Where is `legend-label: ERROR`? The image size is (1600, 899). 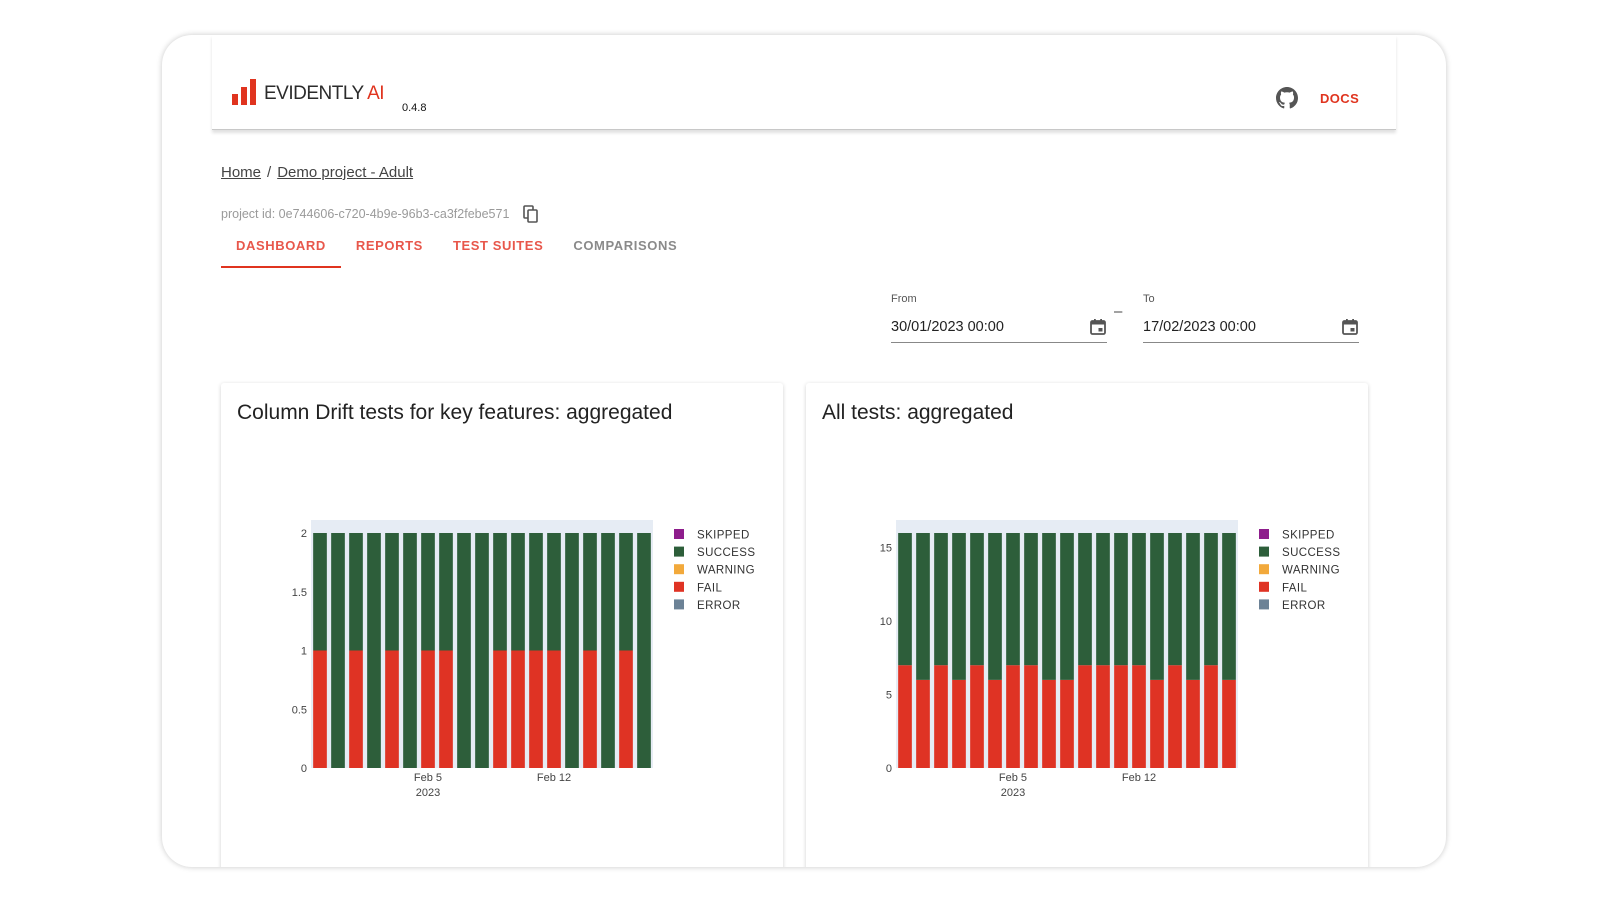 legend-label: ERROR is located at coordinates (719, 606).